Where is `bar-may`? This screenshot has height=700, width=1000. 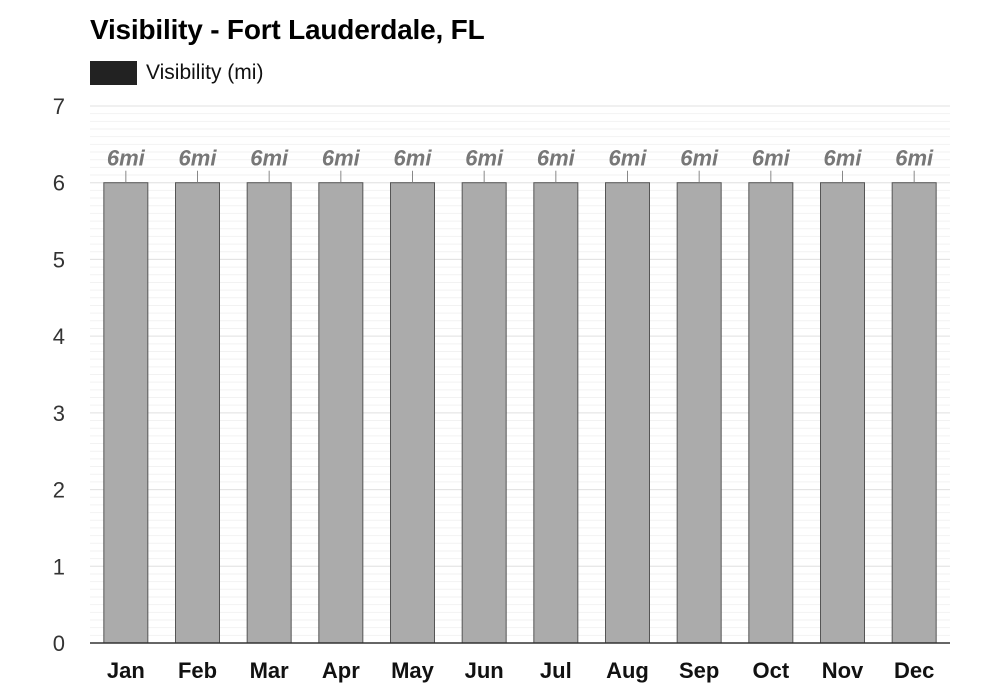
bar-may is located at coordinates (412, 413).